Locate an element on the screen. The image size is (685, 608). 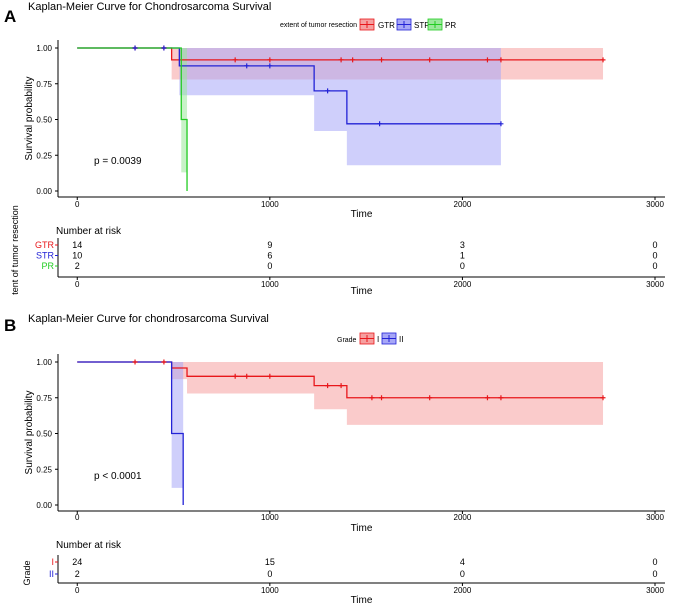
legend-item-gtr: GTR is located at coordinates (377, 24).